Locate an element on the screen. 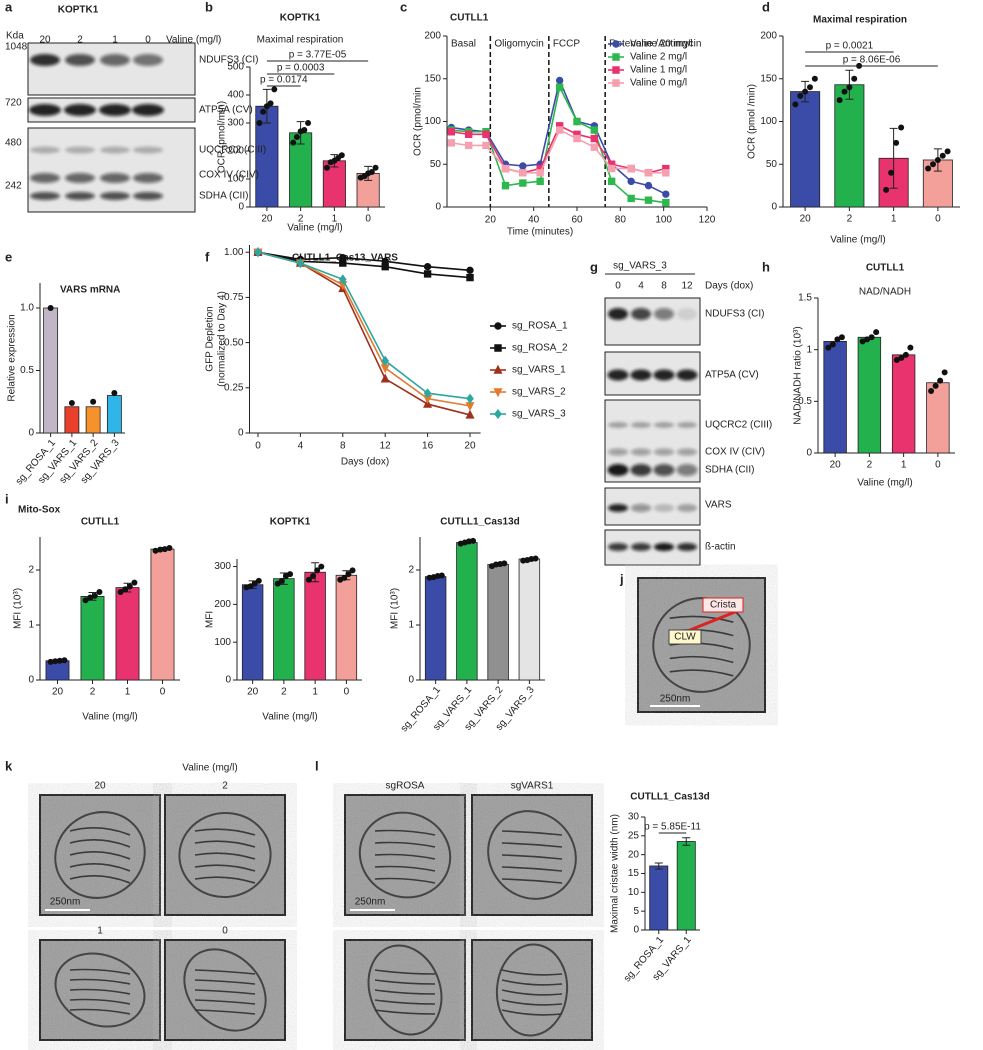 Image resolution: width=983 pixels, height=1050 pixels. mw-marker: 480 is located at coordinates (13, 143).